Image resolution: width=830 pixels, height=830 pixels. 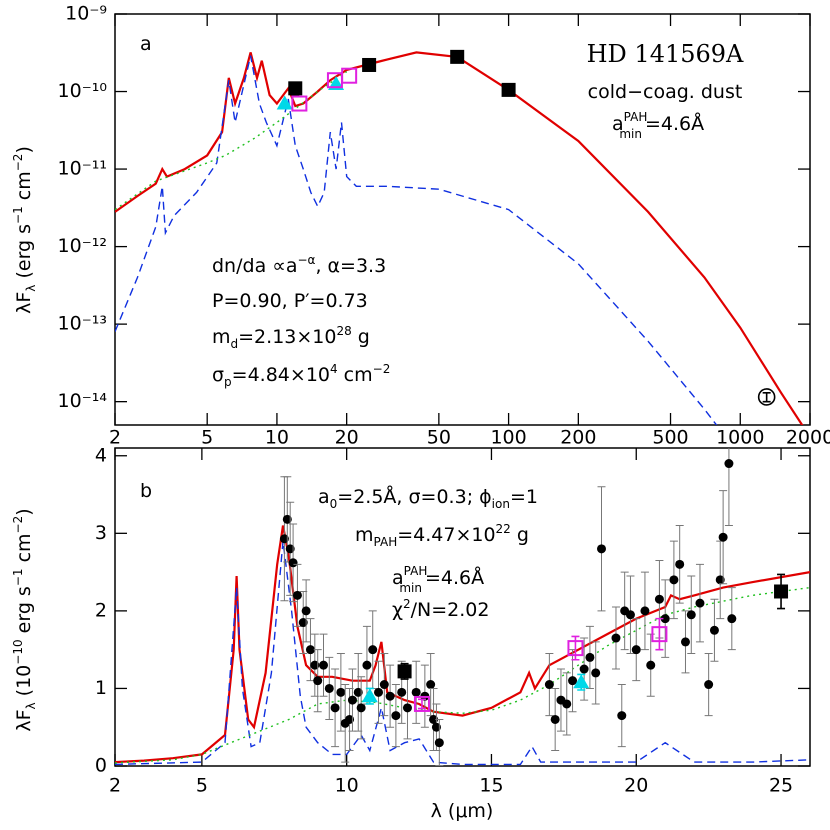 What do you see at coordinates (306, 260) in the screenshot?
I see `t: −α` at bounding box center [306, 260].